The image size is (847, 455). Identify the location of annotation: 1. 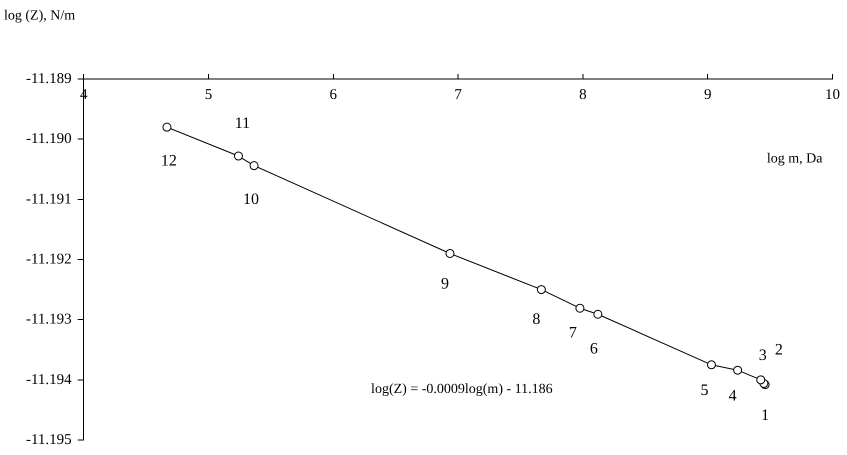
(765, 415).